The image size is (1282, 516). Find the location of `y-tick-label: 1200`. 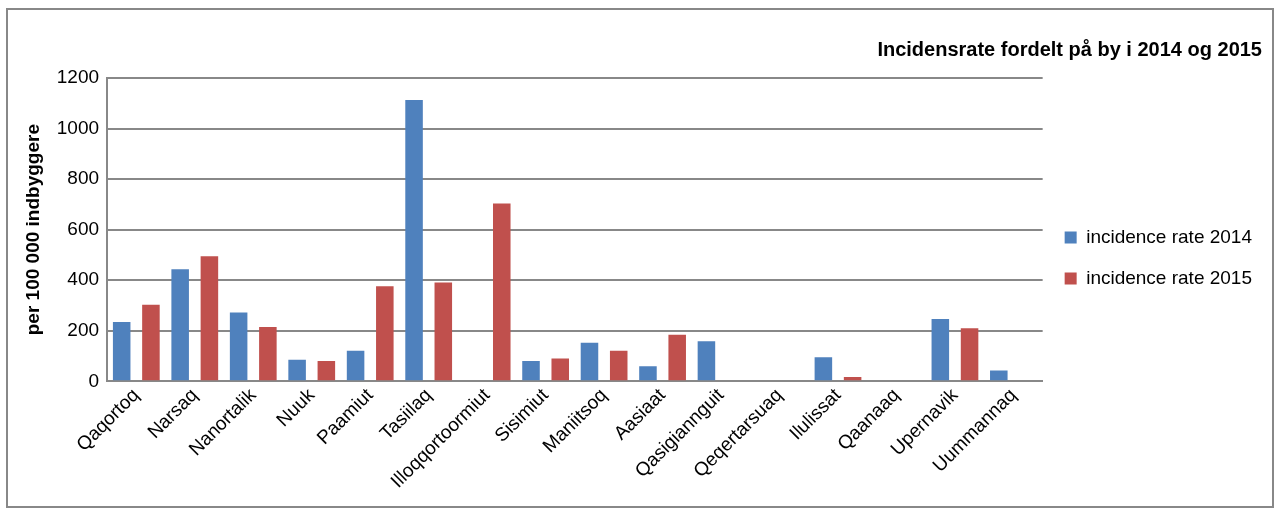

y-tick-label: 1200 is located at coordinates (78, 77).